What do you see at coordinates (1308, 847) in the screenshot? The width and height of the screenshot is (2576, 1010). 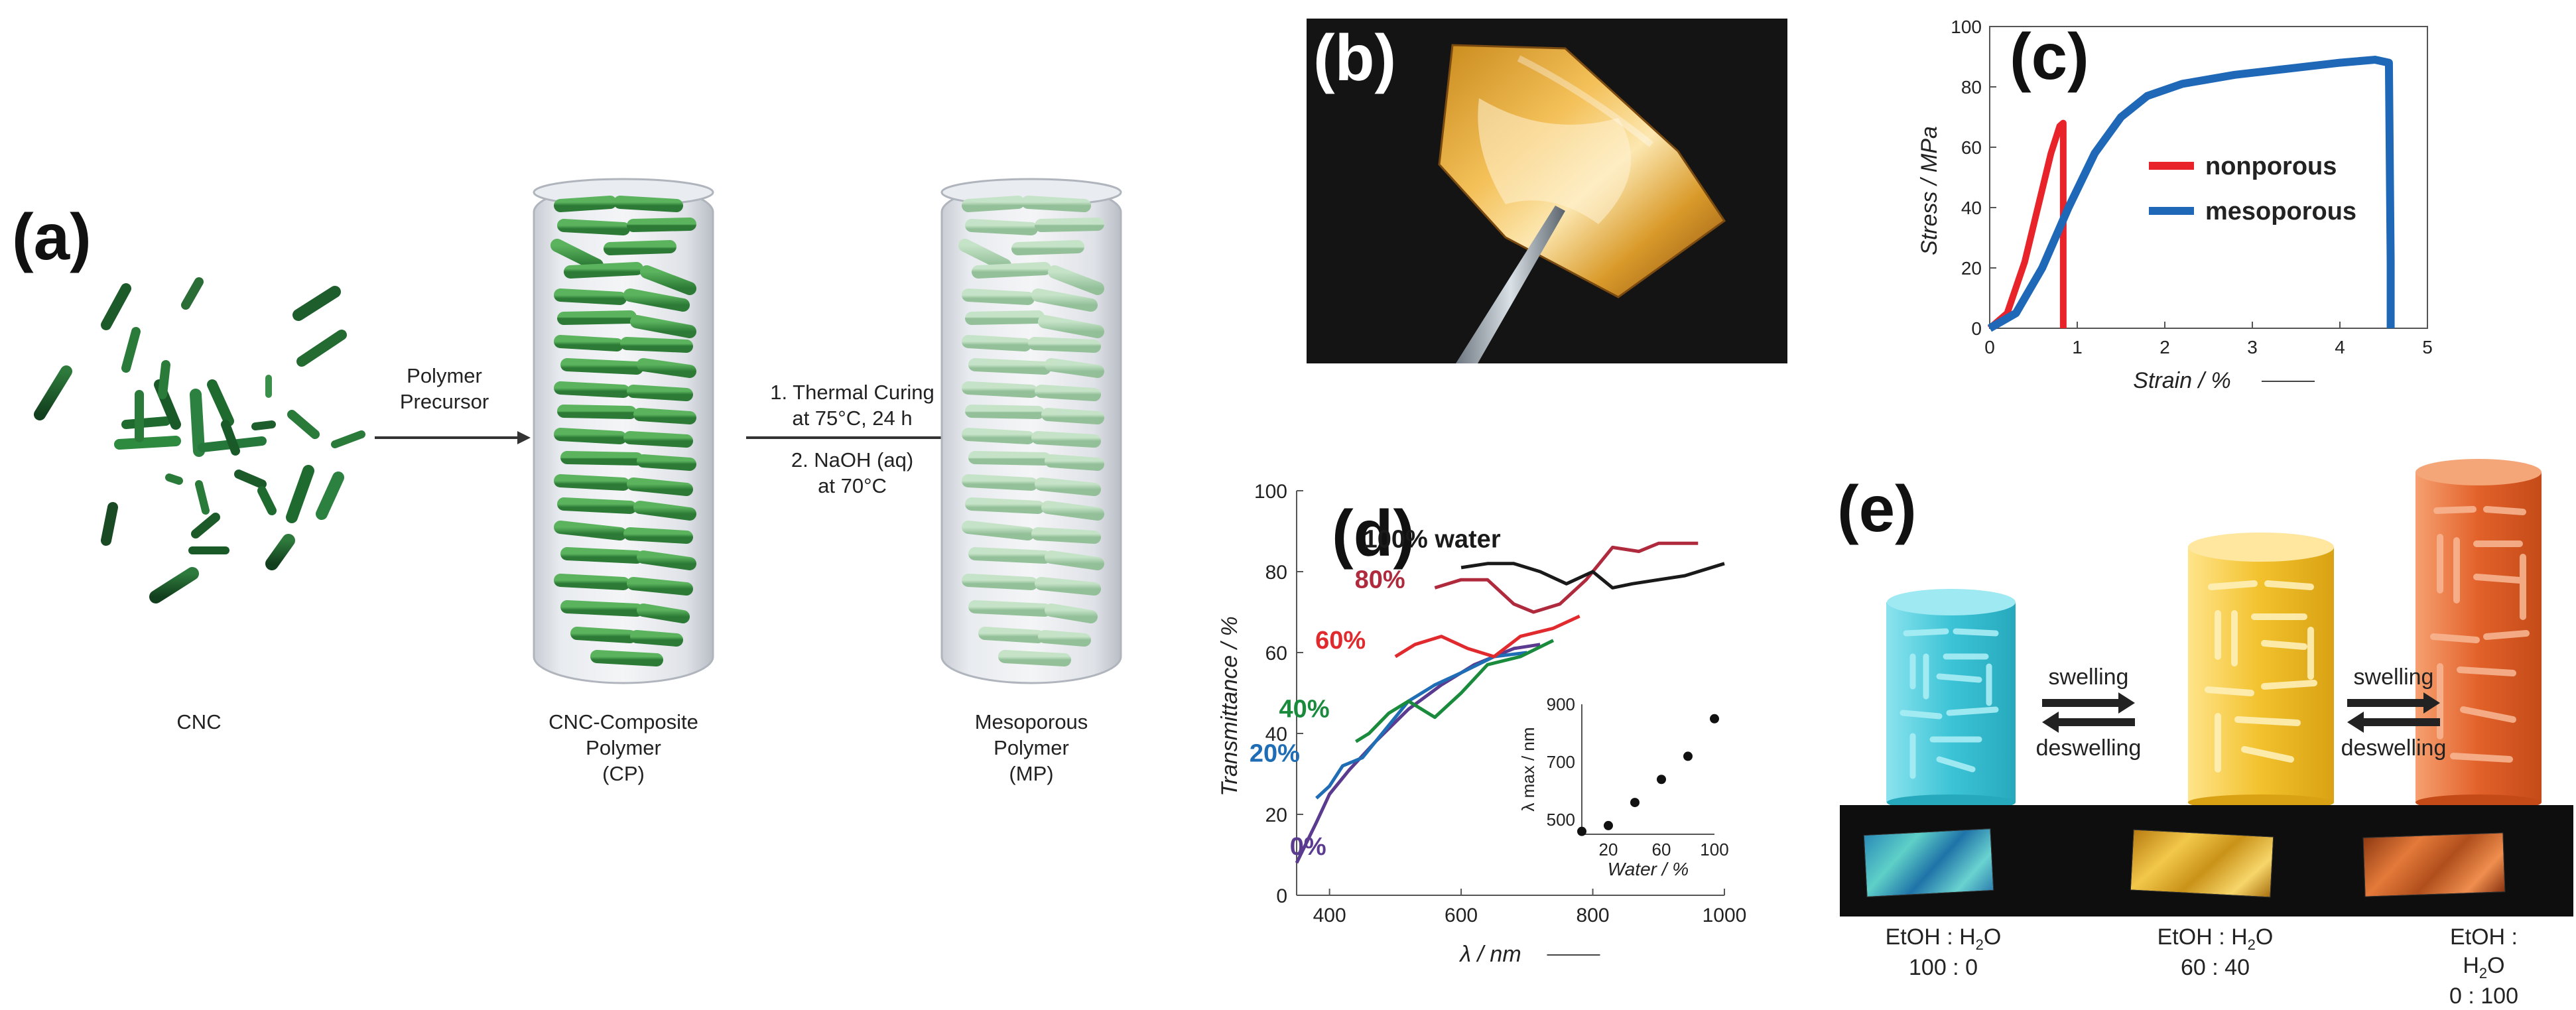 I see `series-label-0%: 0%` at bounding box center [1308, 847].